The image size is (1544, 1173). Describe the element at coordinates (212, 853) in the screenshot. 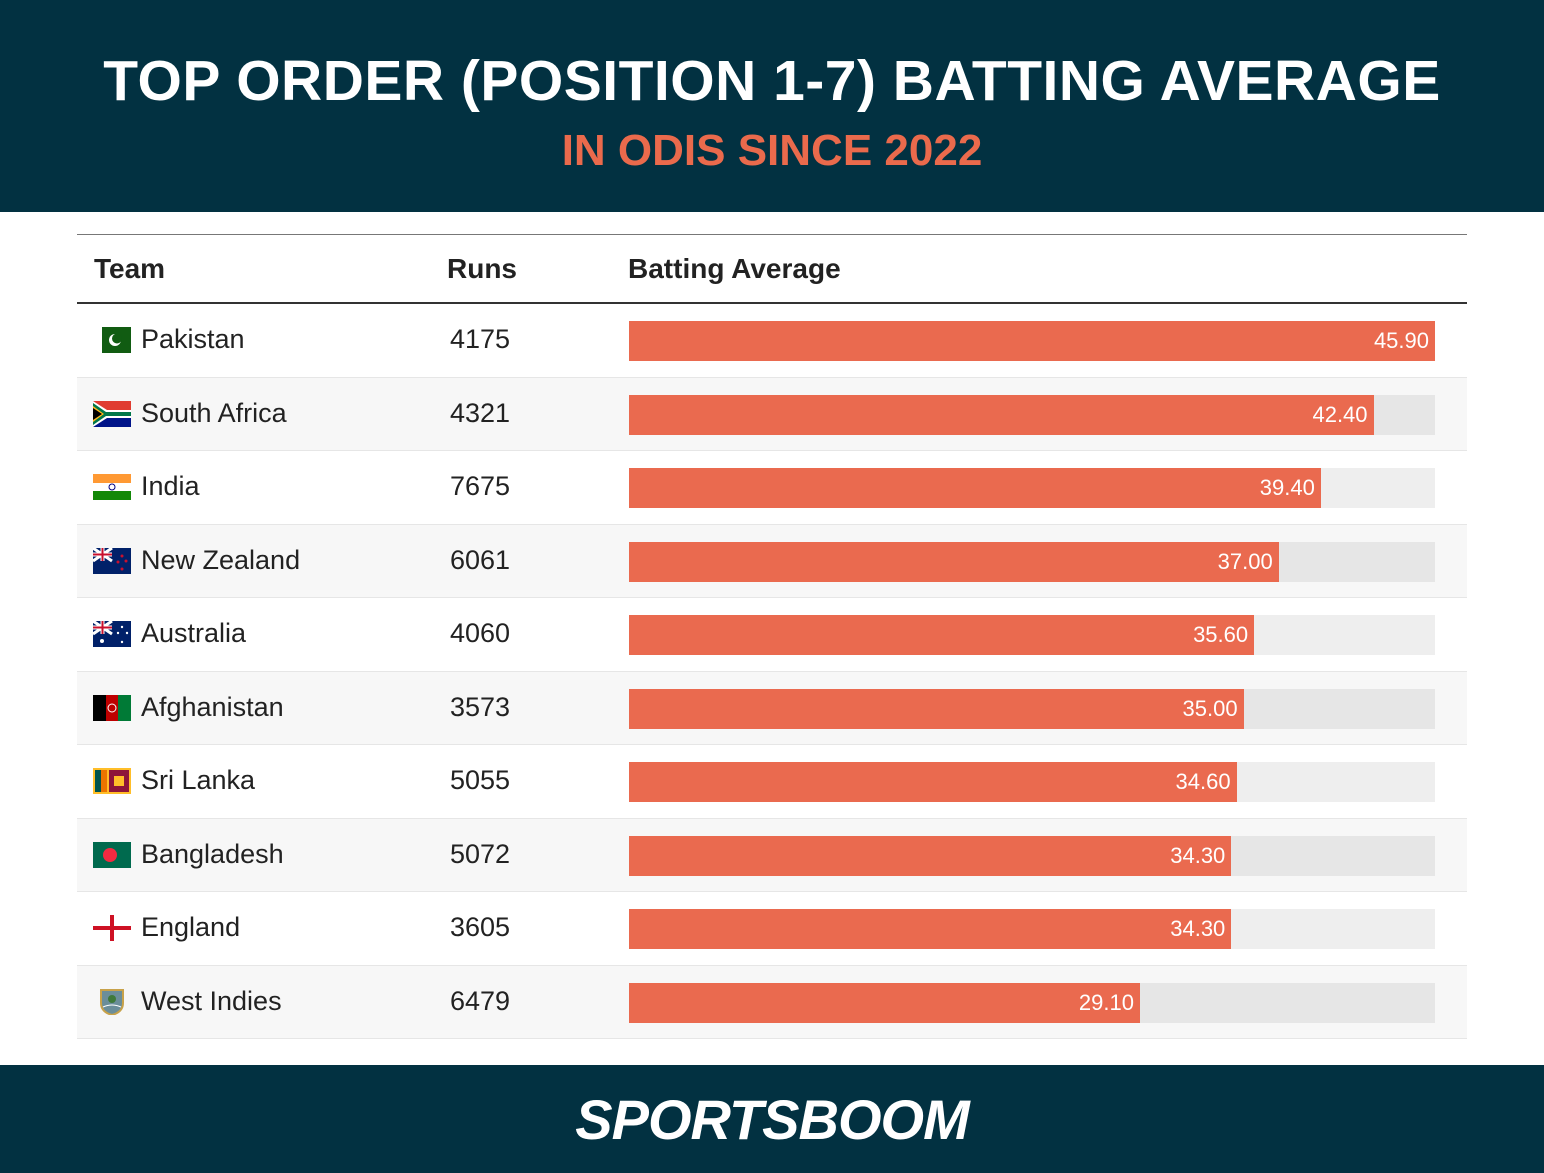

I see `team-name: Bangladesh` at that location.